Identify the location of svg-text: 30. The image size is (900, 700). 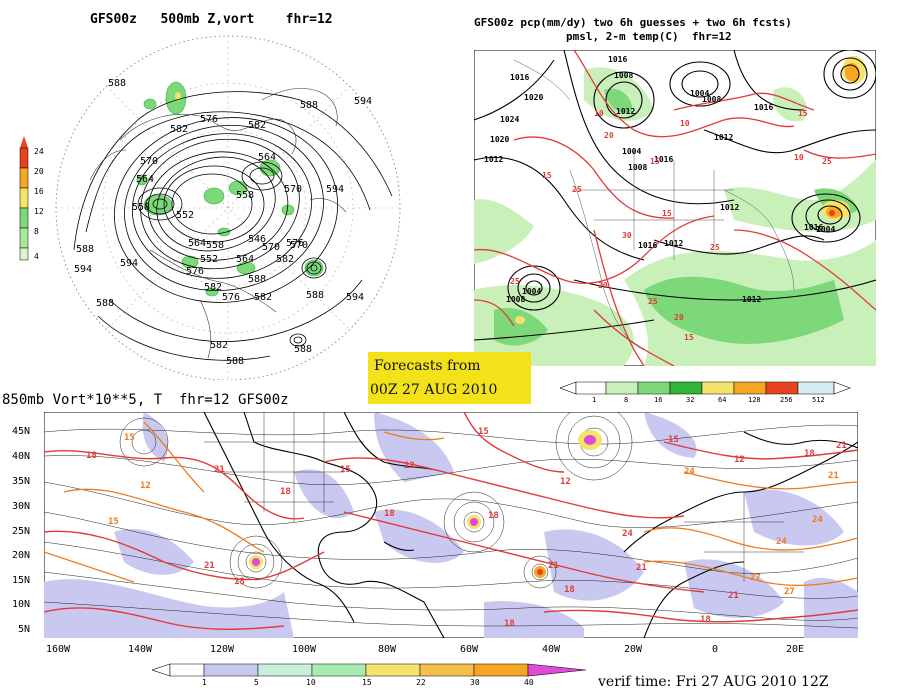
(627, 235).